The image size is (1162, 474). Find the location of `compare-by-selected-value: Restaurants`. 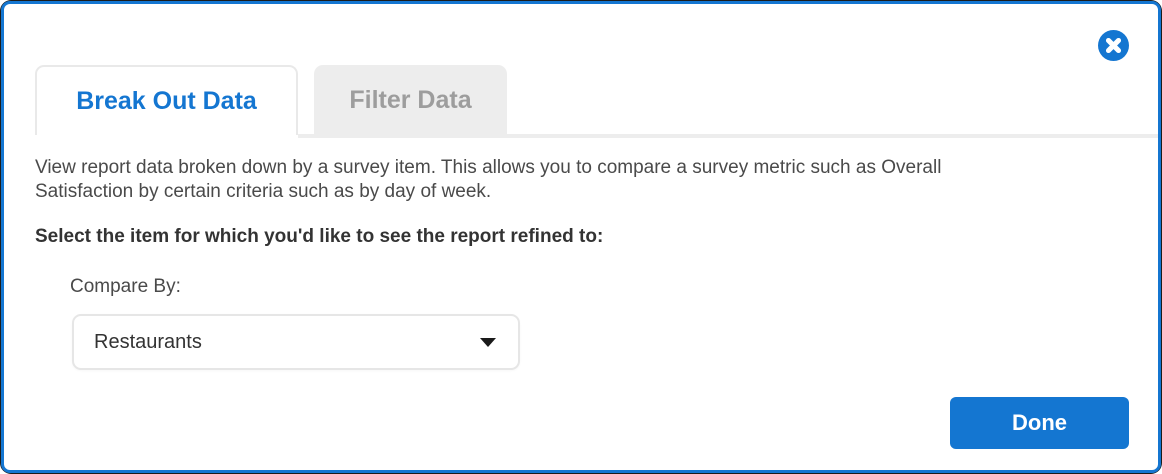

compare-by-selected-value: Restaurants is located at coordinates (148, 341).